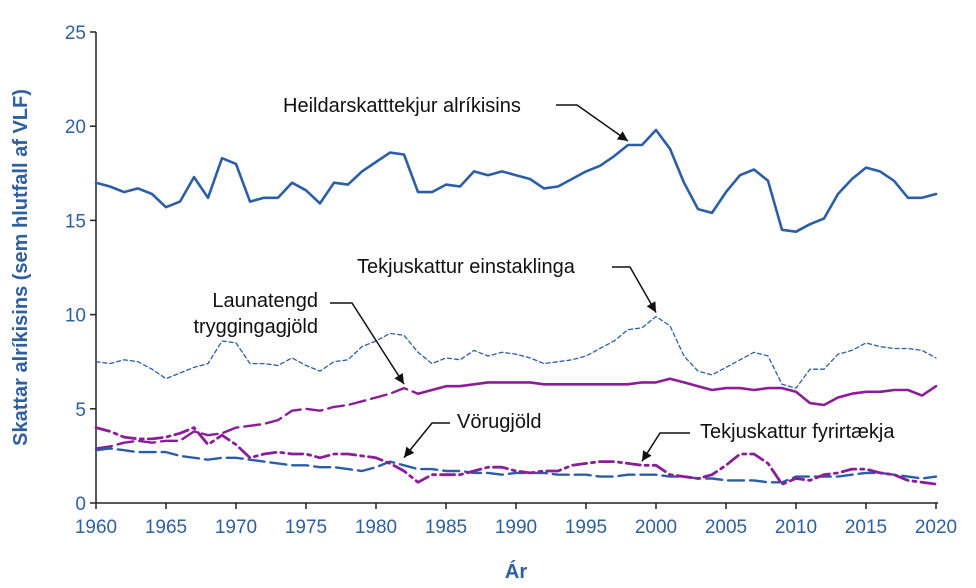 The width and height of the screenshot is (976, 588). What do you see at coordinates (265, 301) in the screenshot?
I see `annotation-label: Launatengd` at bounding box center [265, 301].